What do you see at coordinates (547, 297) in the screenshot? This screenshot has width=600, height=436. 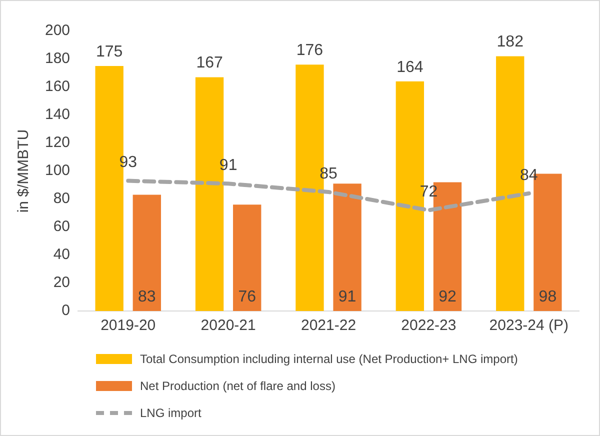 I see `data-label: 98` at bounding box center [547, 297].